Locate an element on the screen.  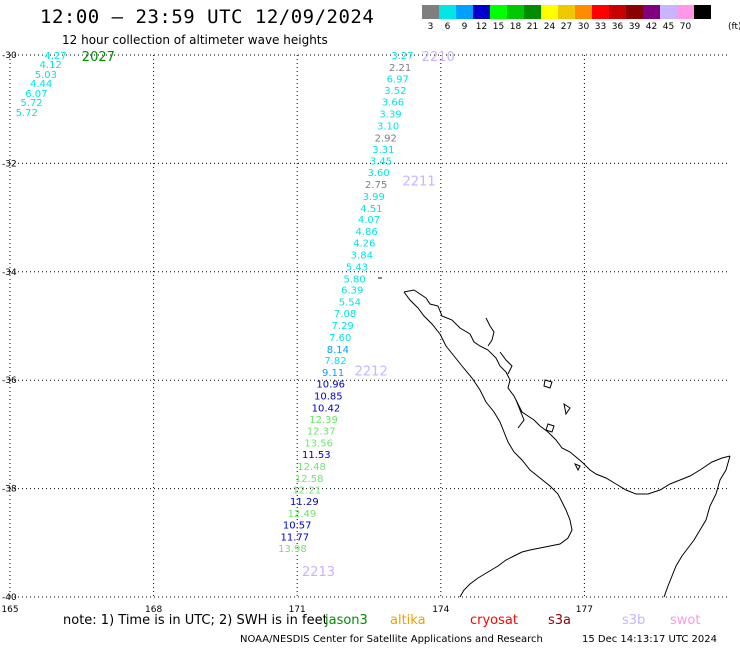
latitude-tick-label: -30 is located at coordinates (9, 56).